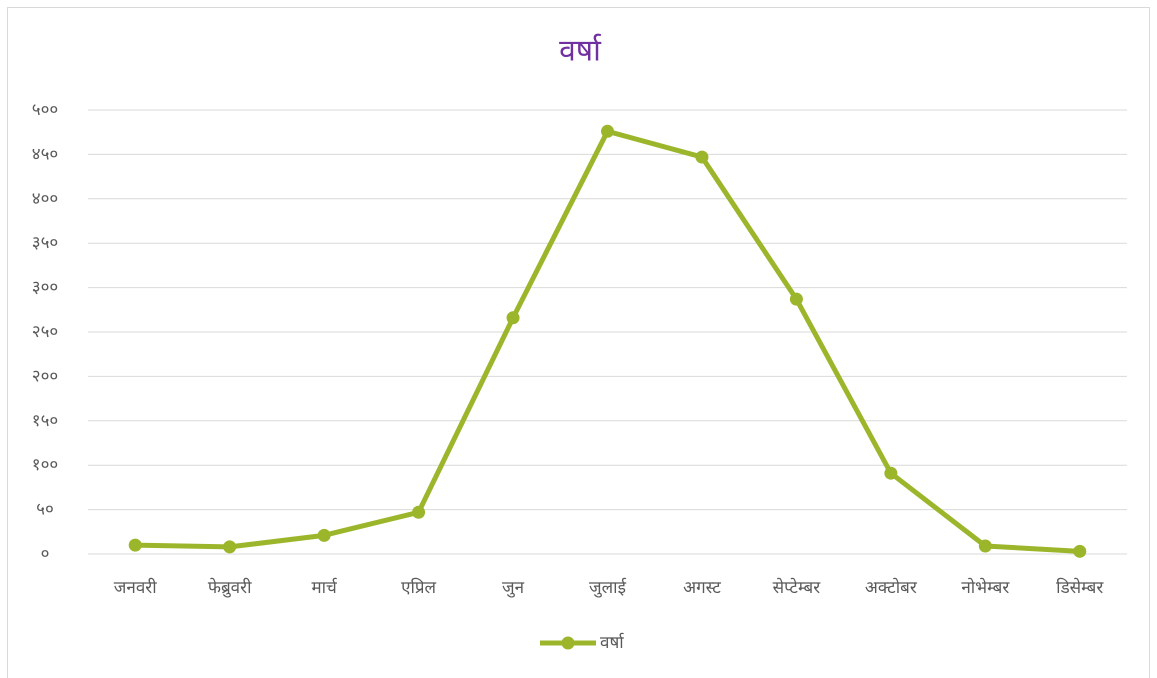  I want to click on x-tick-label: फेब्रुवरी, so click(230, 587).